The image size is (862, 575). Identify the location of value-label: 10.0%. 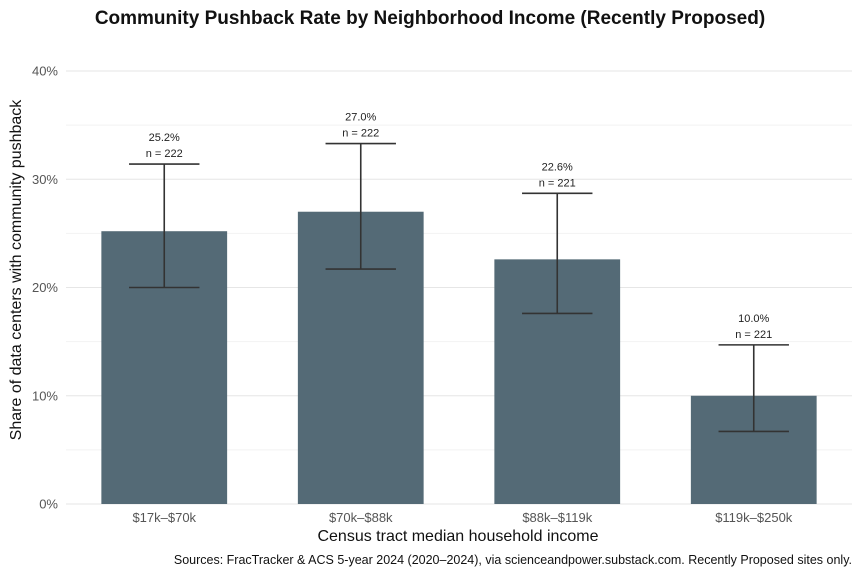
(753, 319).